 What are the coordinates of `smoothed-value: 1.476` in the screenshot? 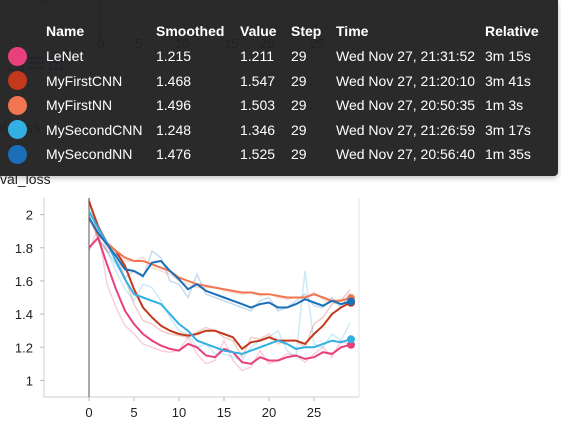 It's located at (174, 154).